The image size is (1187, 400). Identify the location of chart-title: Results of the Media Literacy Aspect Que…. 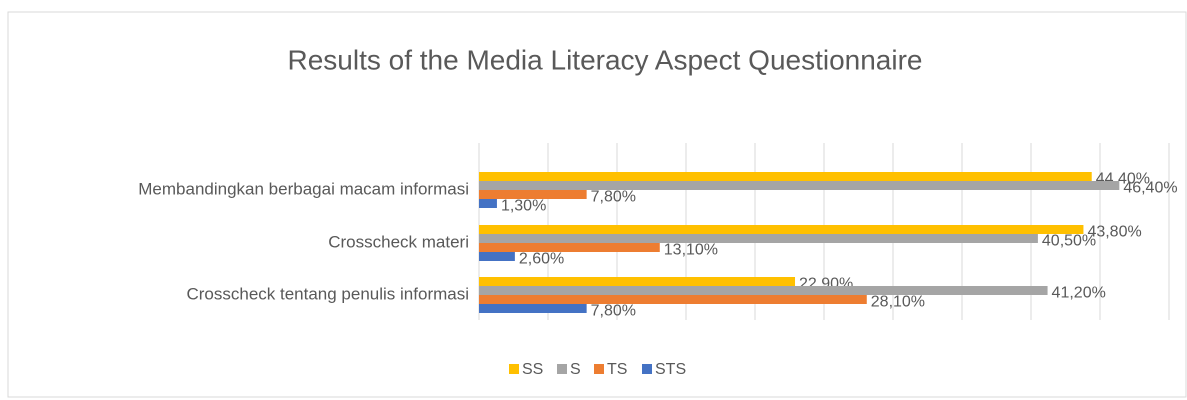
(604, 59).